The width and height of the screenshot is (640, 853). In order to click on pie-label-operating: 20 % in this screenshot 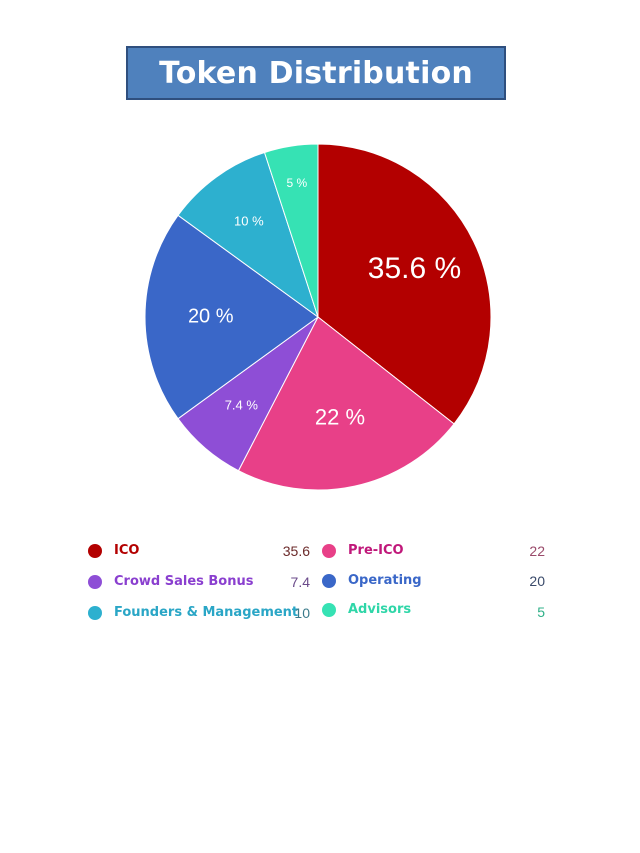, I will do `click(211, 316)`.